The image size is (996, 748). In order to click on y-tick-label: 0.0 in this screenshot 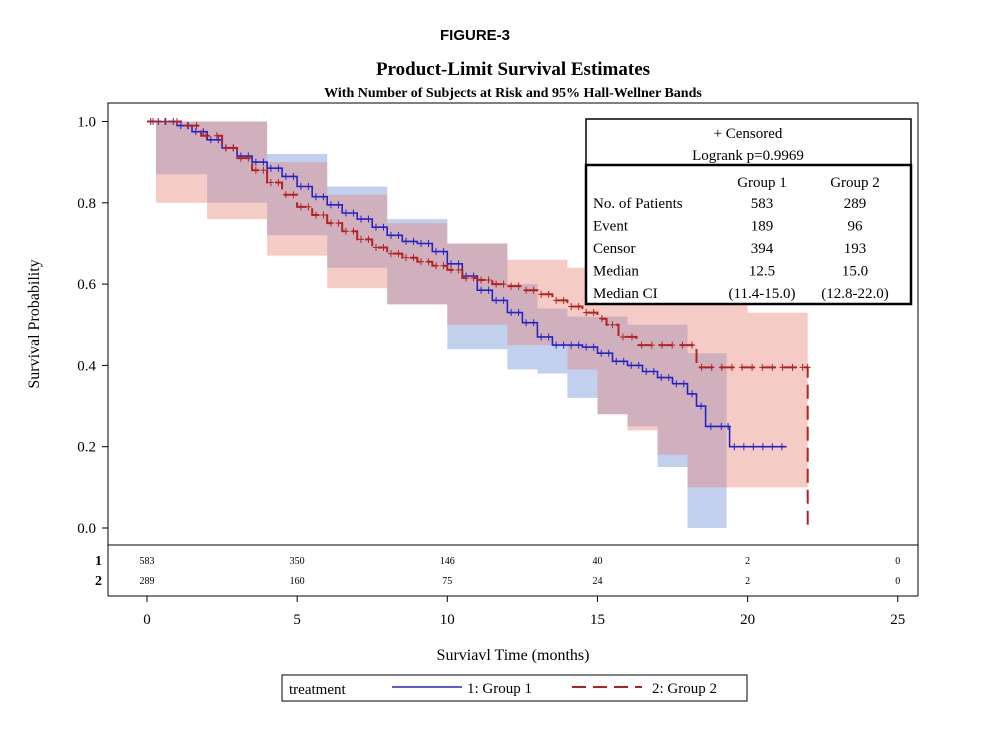, I will do `click(86, 529)`.